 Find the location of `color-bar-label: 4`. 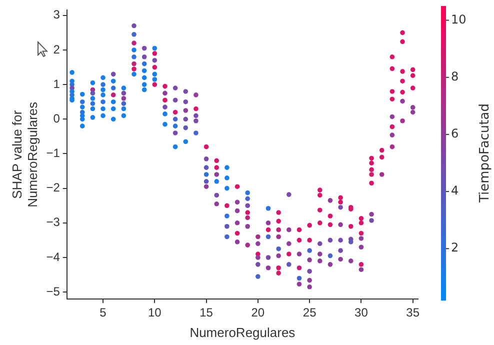

color-bar-label: 4 is located at coordinates (455, 191).